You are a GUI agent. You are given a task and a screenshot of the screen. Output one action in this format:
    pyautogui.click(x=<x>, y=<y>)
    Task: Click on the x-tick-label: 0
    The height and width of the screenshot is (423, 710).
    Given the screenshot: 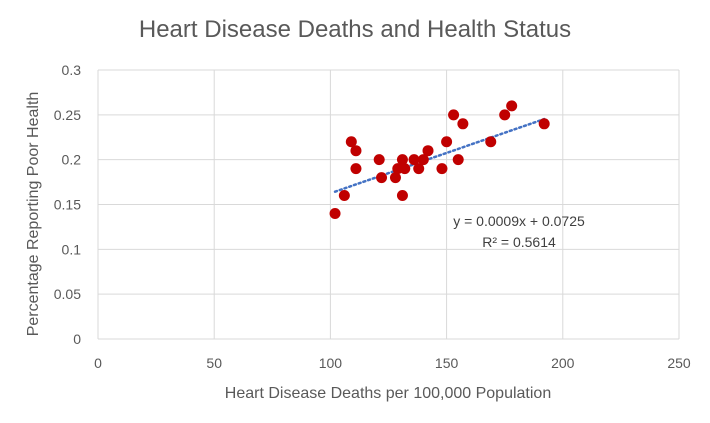 What is the action you would take?
    pyautogui.click(x=98, y=363)
    